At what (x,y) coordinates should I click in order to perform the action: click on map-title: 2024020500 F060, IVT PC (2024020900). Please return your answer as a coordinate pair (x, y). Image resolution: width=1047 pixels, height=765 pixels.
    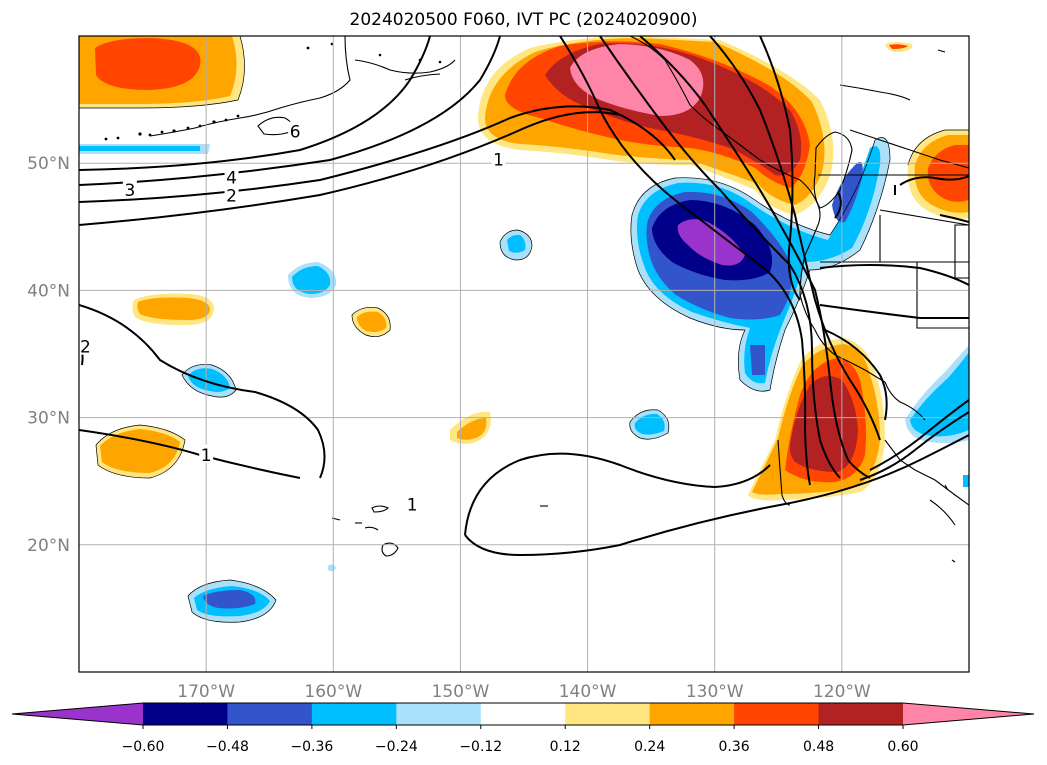
    Looking at the image, I should click on (523, 20).